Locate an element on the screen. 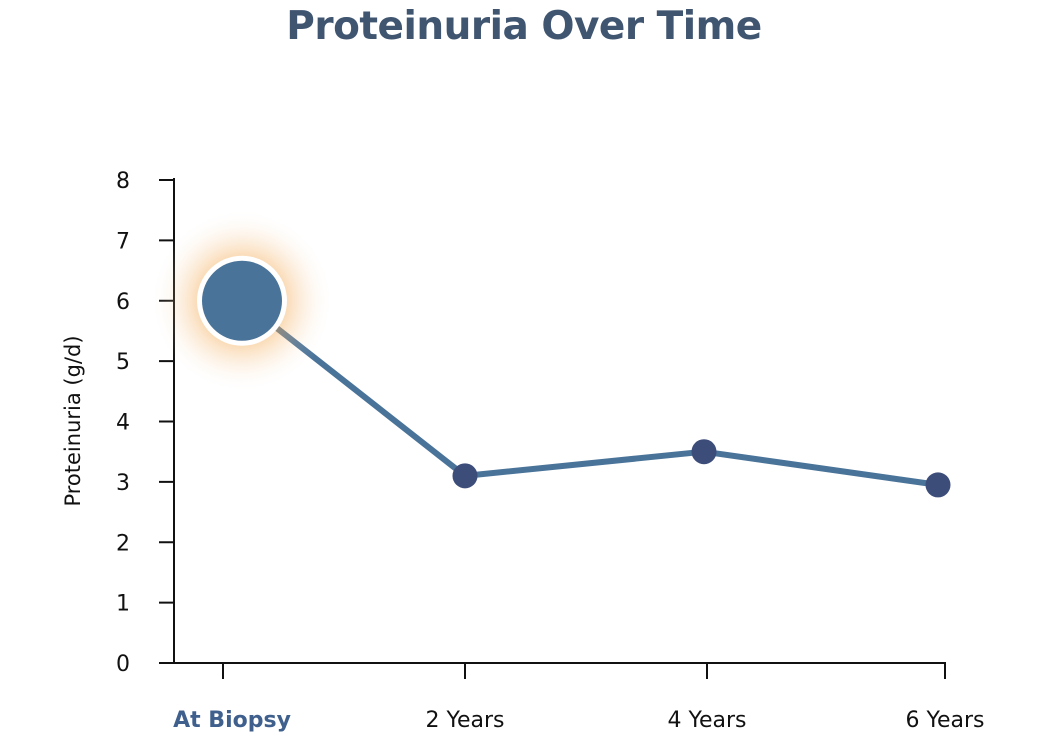 This screenshot has height=746, width=1048. y-tick-label: 2 is located at coordinates (123, 543).